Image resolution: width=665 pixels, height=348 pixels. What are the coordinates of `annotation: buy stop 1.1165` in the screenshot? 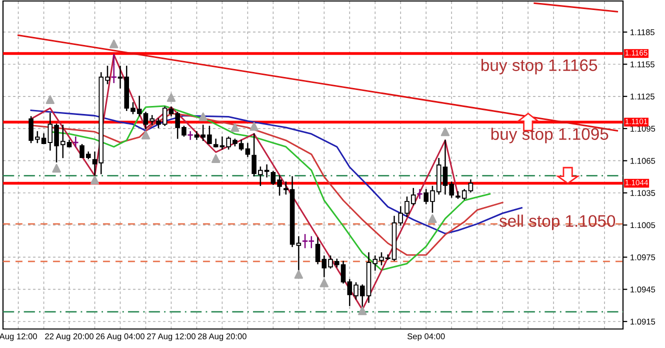 It's located at (539, 66).